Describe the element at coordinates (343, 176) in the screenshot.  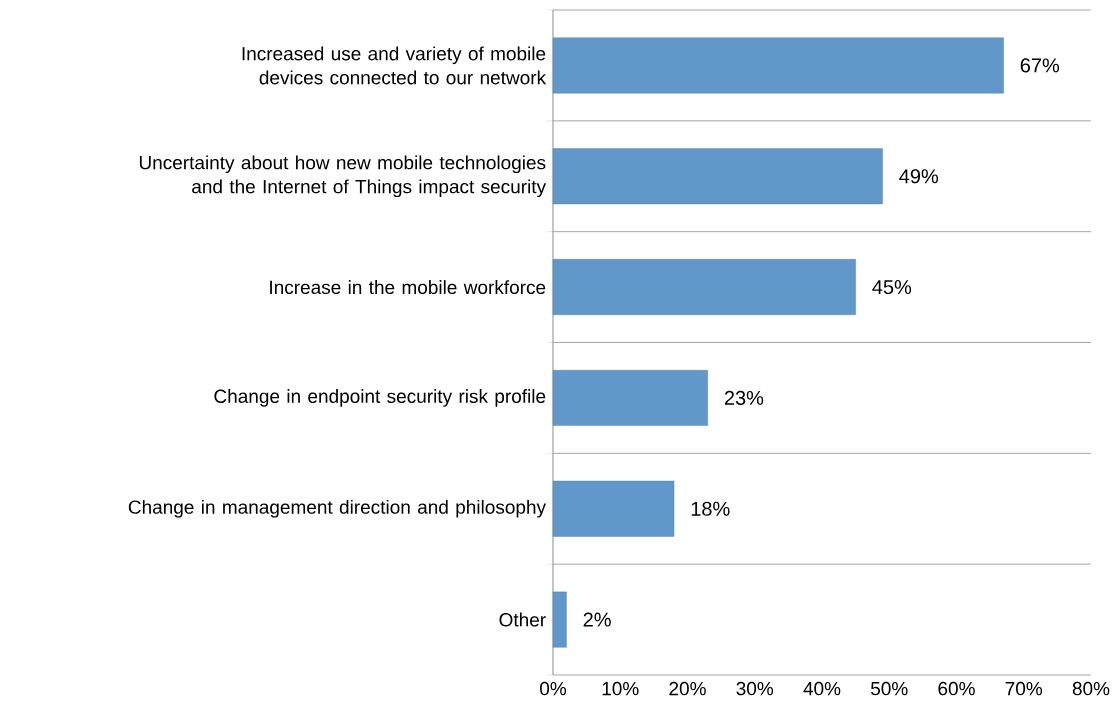
I see `y-tick-label: Uncertainty about how new mobile technologies and the Internet of Things impact security` at that location.